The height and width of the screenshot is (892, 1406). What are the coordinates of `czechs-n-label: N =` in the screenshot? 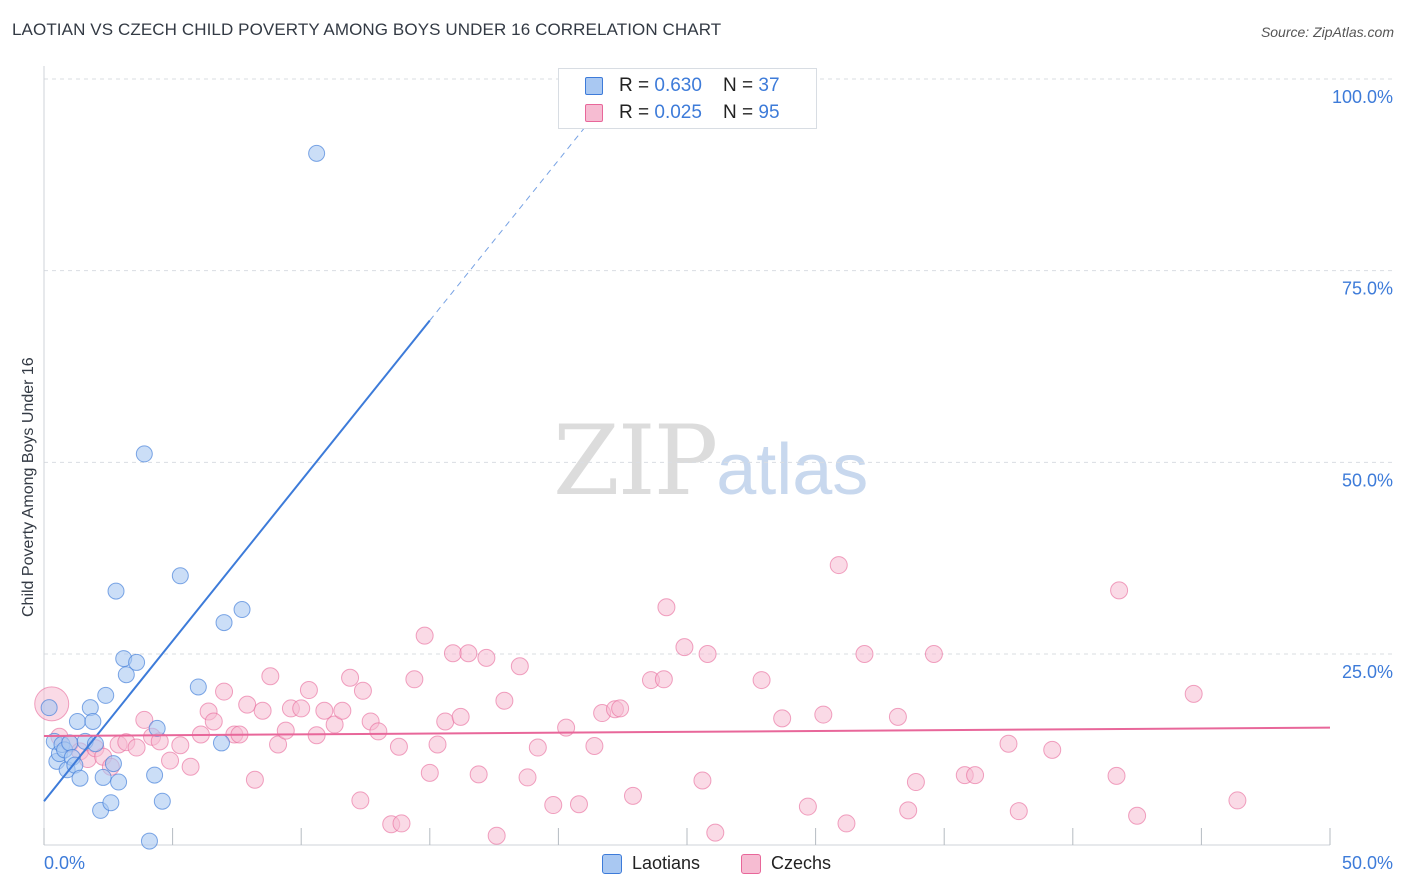 It's located at (741, 112).